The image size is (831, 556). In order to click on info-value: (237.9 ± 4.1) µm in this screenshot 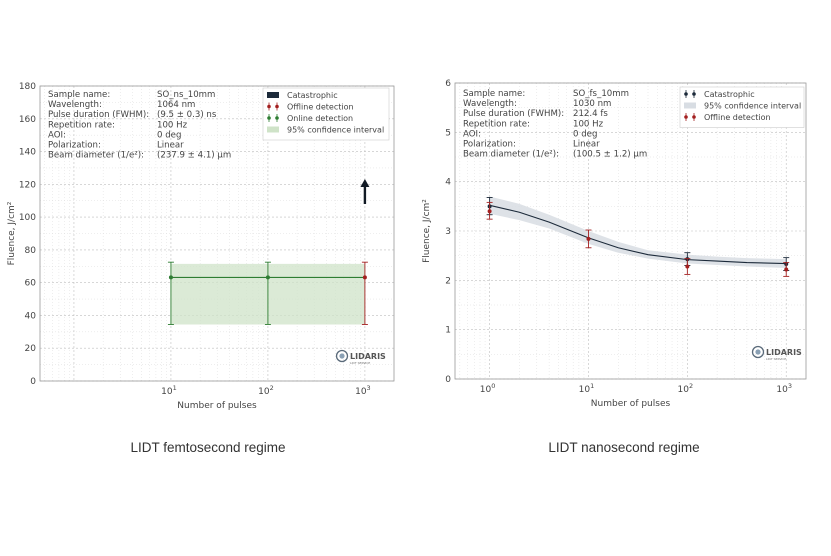, I will do `click(194, 156)`.